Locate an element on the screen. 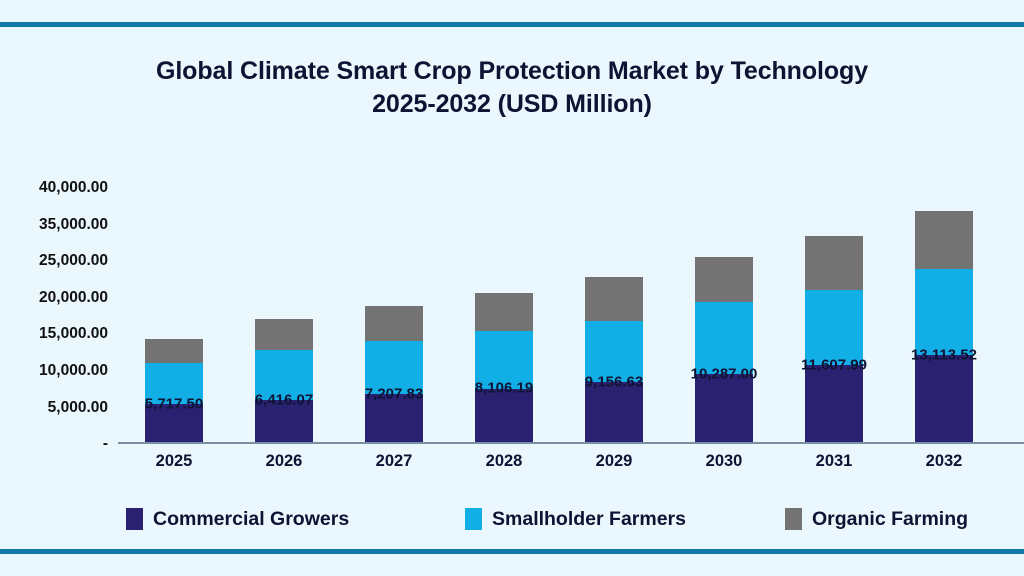  x-axis-tick-label: 2025 is located at coordinates (174, 461).